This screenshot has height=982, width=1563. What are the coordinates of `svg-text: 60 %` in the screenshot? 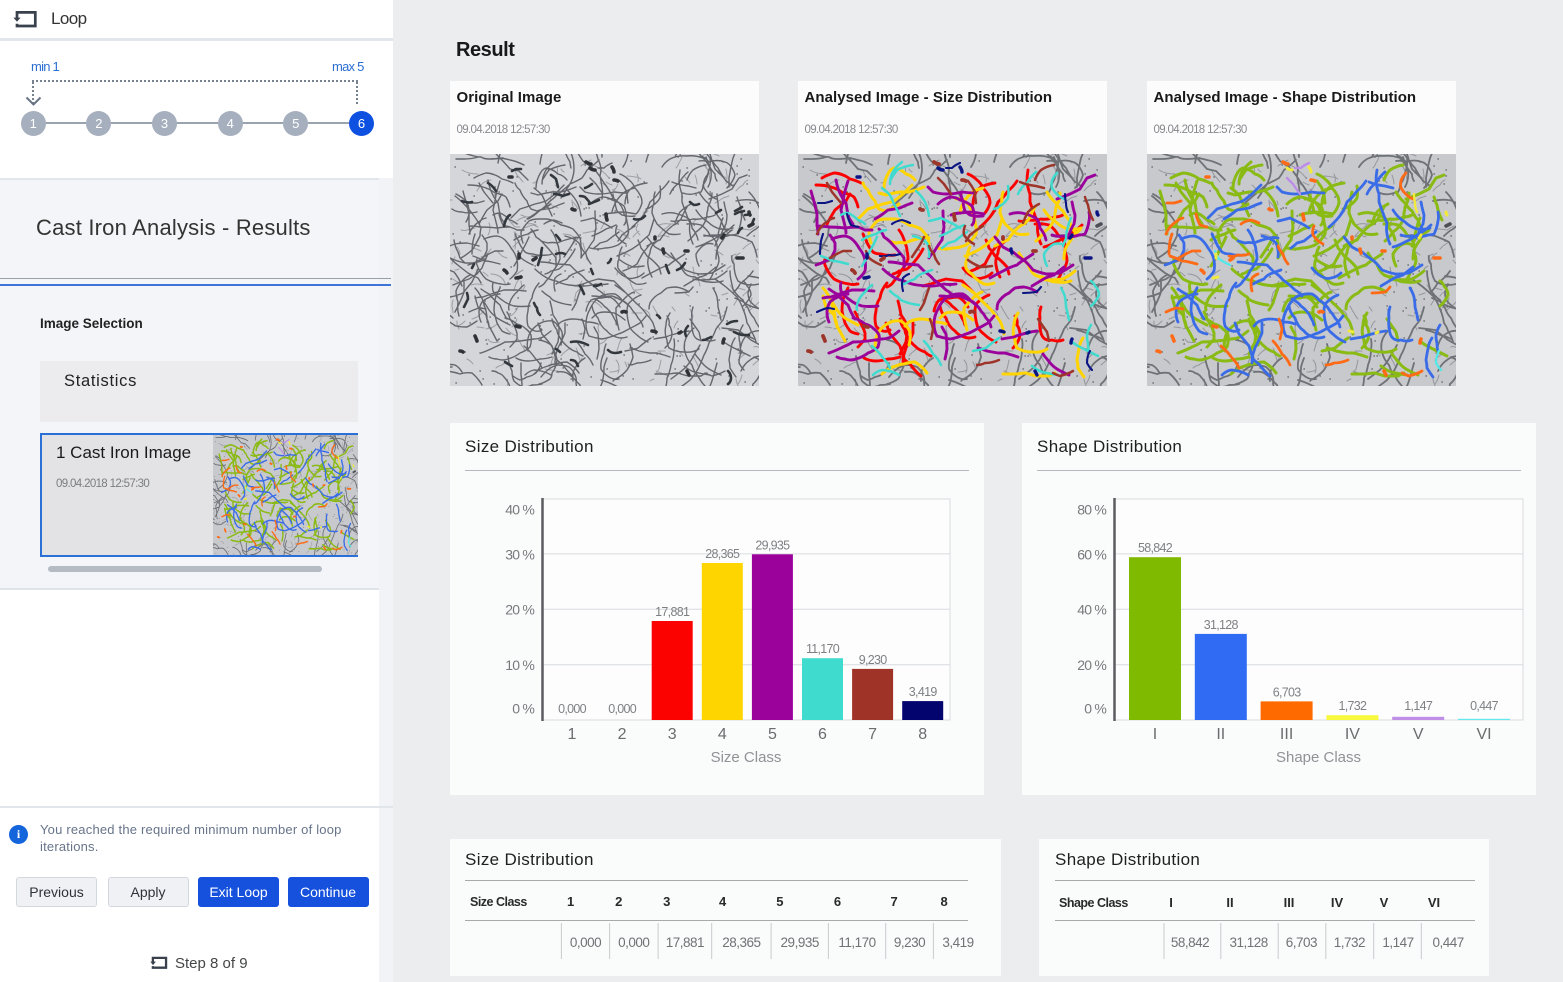 It's located at (1091, 554).